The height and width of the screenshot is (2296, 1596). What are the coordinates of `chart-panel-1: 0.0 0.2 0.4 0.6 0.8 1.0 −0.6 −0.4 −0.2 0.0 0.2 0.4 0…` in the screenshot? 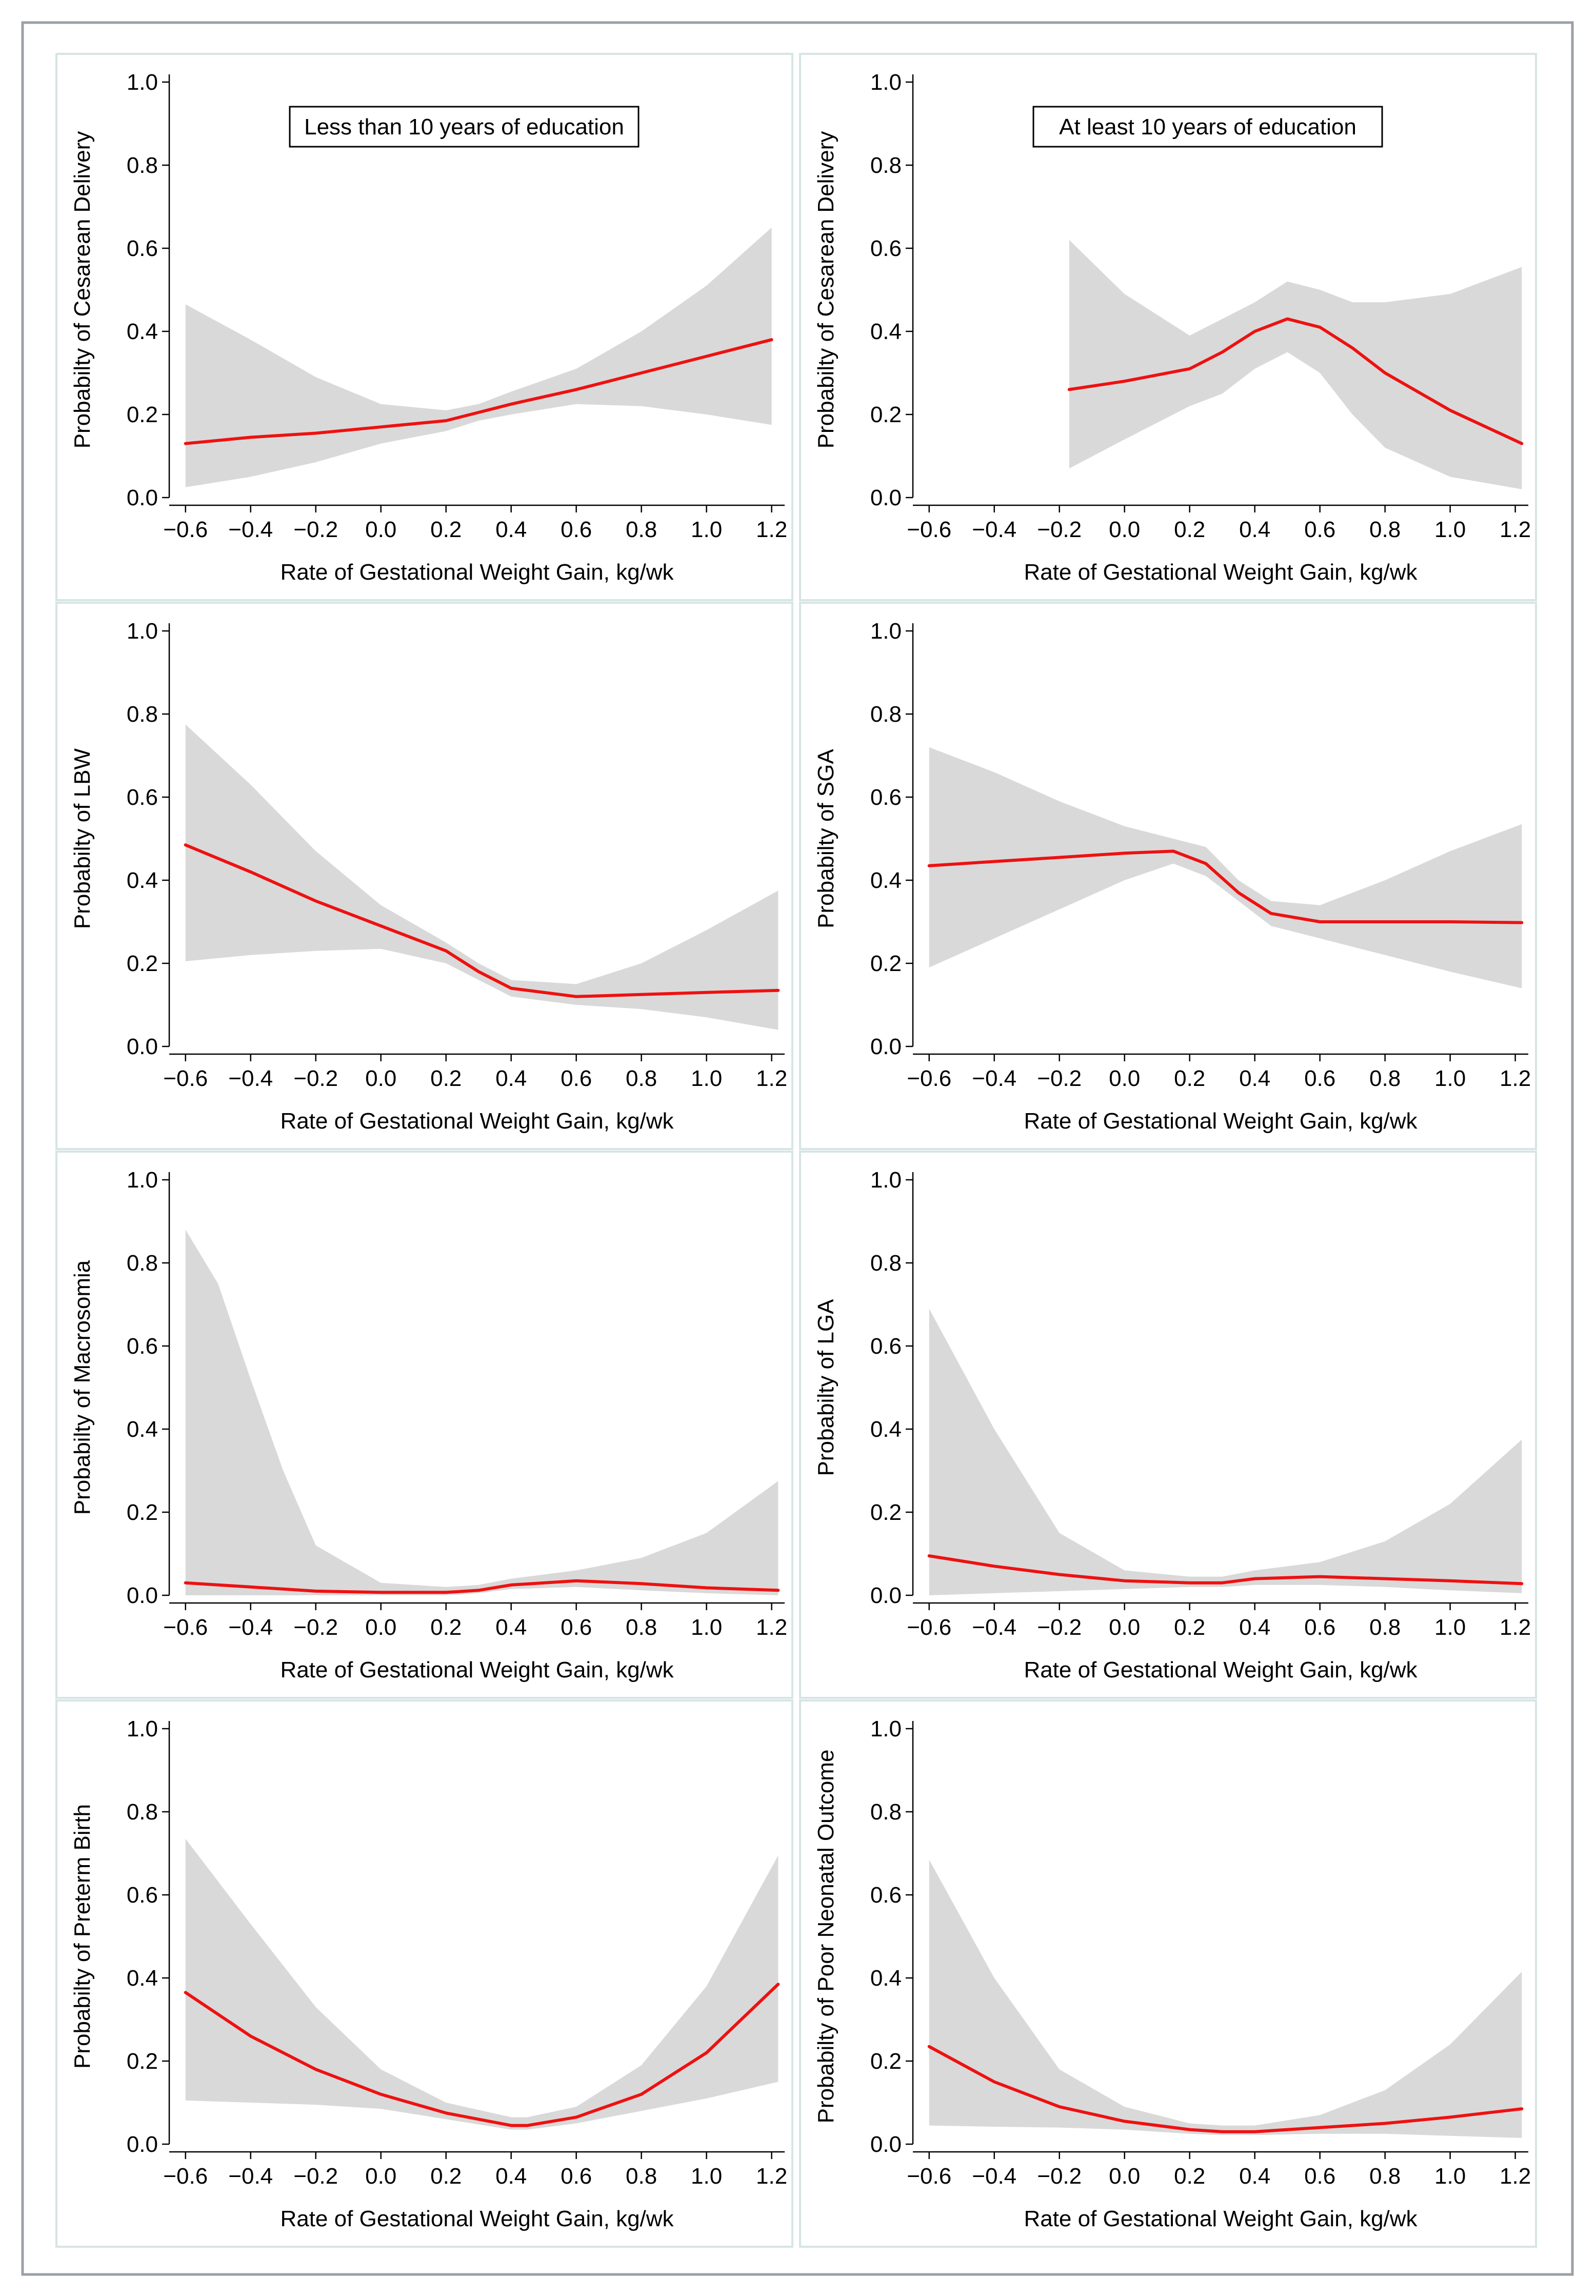 It's located at (424, 327).